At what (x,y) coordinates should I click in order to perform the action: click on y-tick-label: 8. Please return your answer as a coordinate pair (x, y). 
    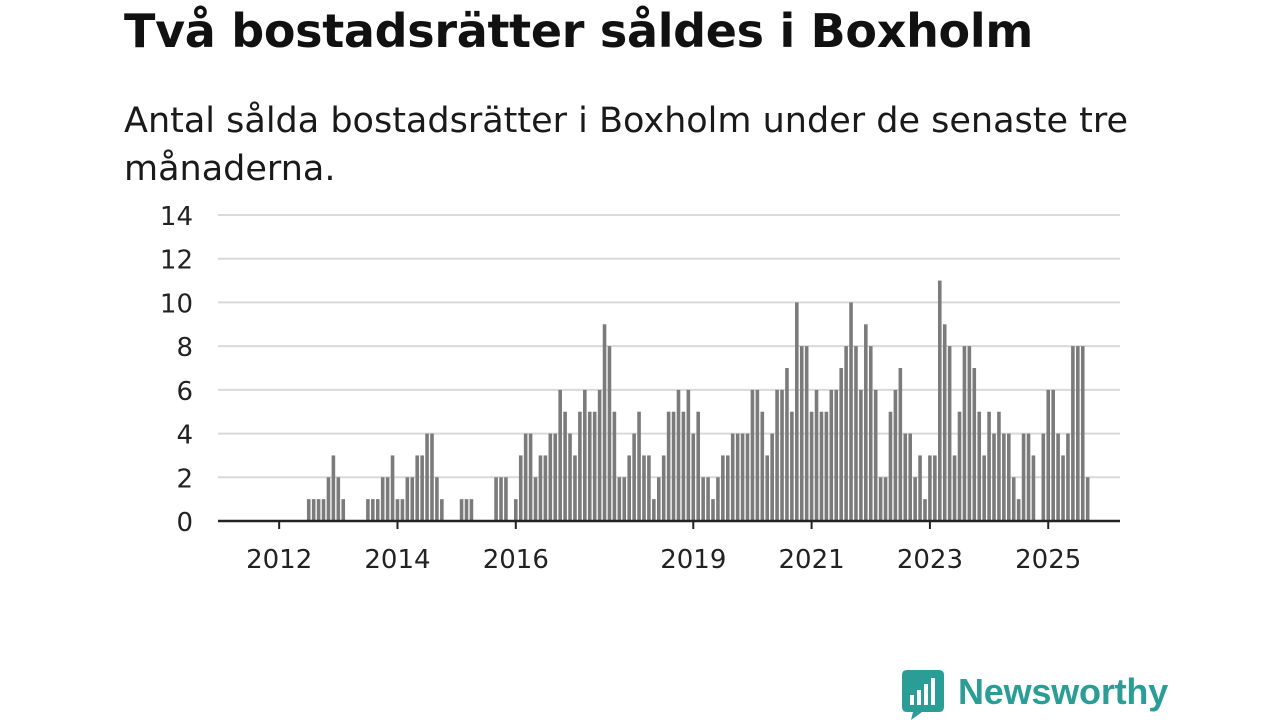
    Looking at the image, I should click on (184, 348).